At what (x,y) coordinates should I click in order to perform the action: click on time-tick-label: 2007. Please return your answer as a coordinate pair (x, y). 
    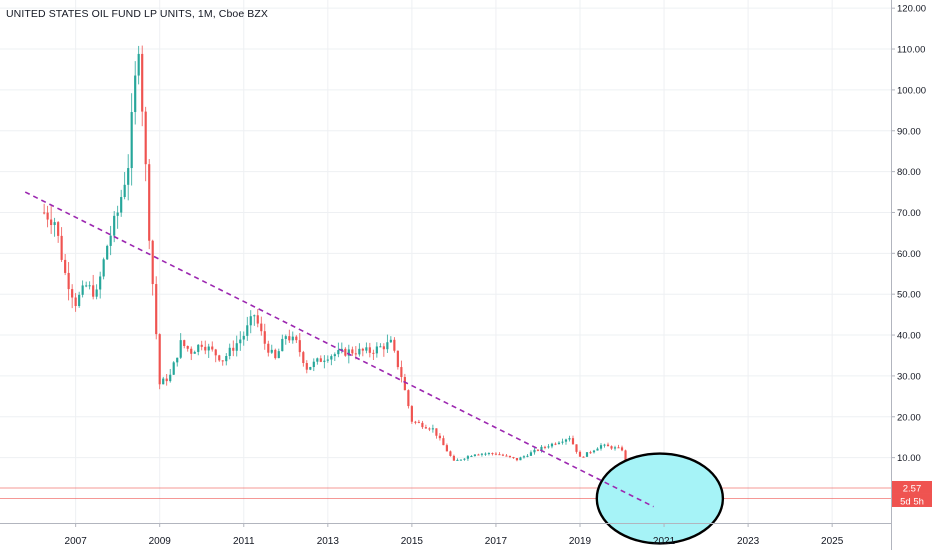
    Looking at the image, I should click on (76, 541).